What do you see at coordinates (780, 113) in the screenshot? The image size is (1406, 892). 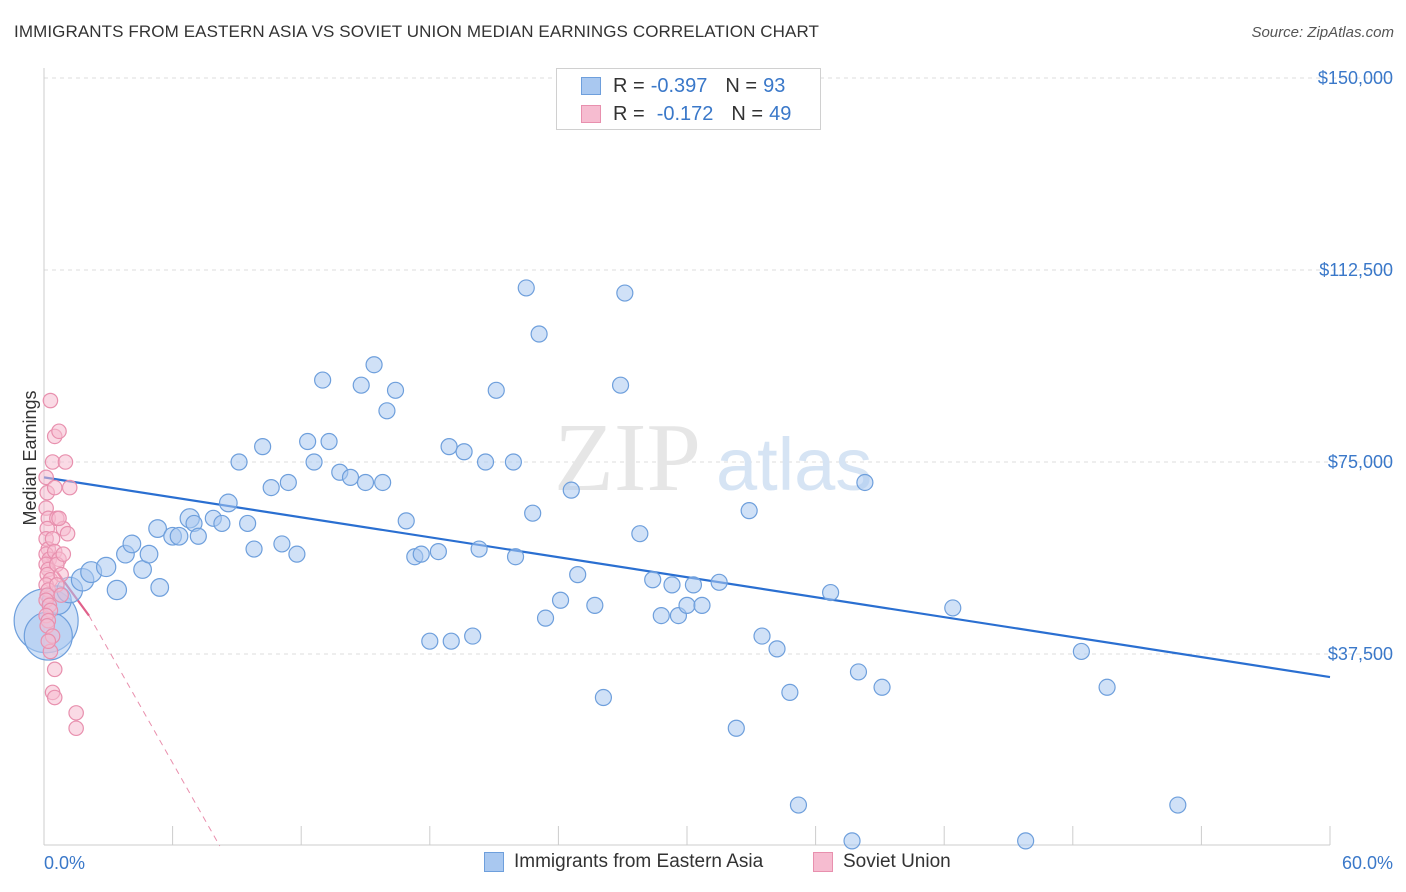 I see `legend-n-value: 49` at bounding box center [780, 113].